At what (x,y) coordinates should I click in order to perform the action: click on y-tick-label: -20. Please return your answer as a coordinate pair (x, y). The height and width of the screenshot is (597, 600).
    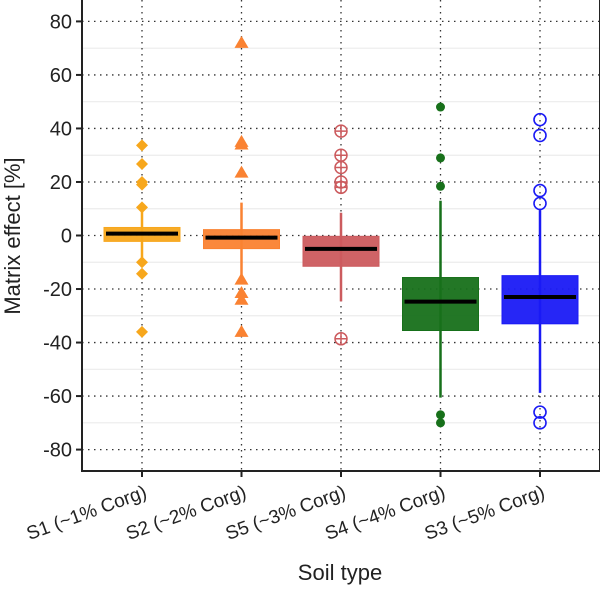
    Looking at the image, I should click on (57, 290).